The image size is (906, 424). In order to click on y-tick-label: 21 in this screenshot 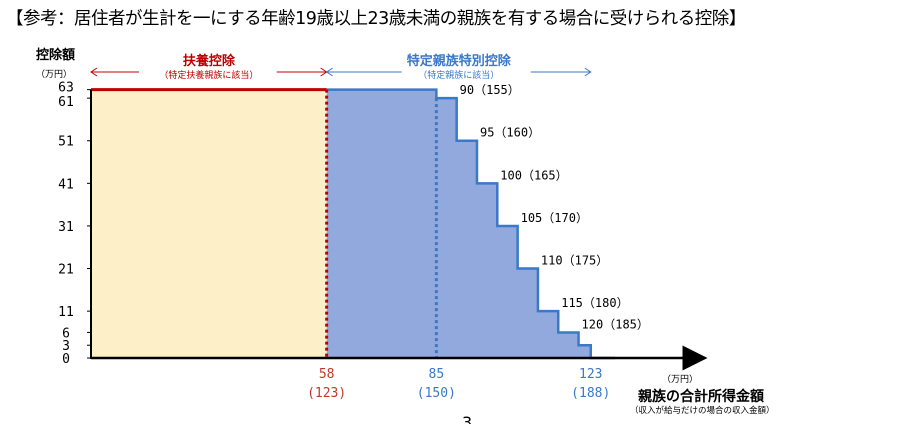, I will do `click(66, 270)`.